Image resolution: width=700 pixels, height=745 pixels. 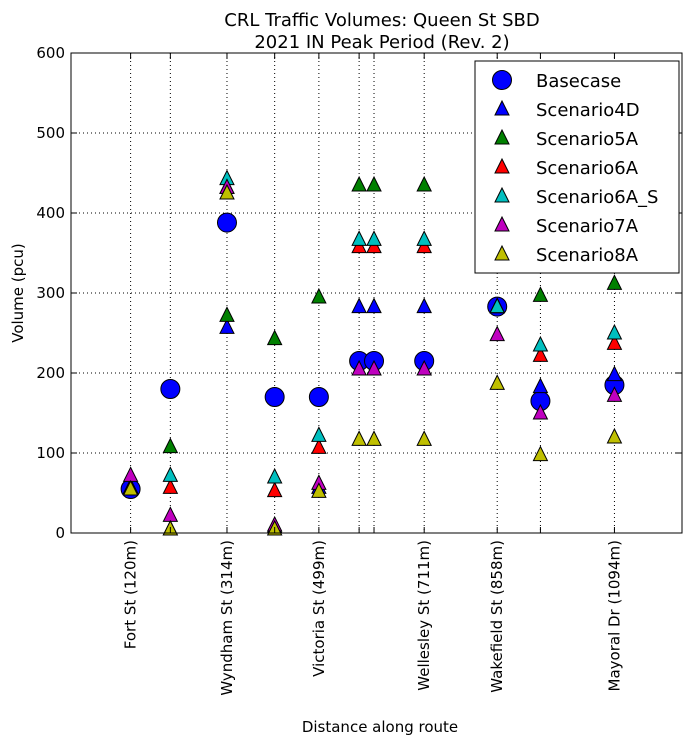 I want to click on legend-box, so click(x=577, y=167).